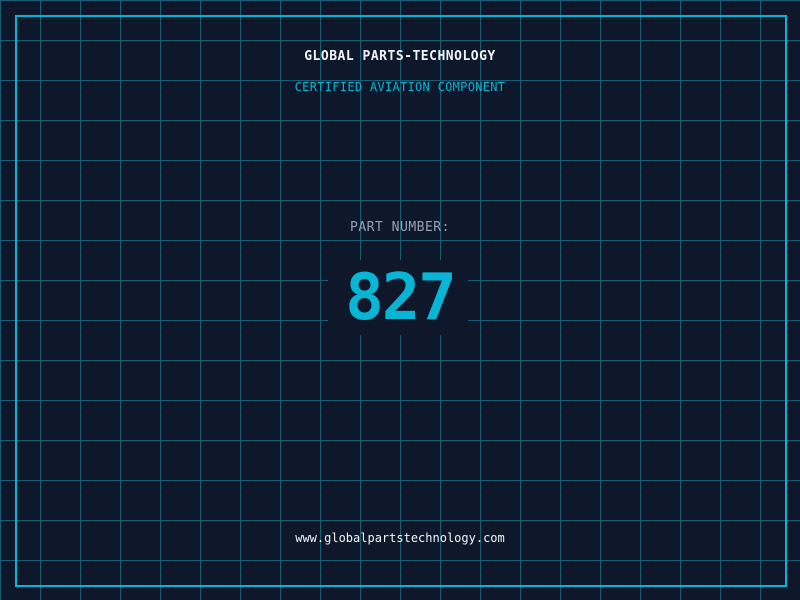  What do you see at coordinates (401, 298) in the screenshot?
I see `part-number-value: 827` at bounding box center [401, 298].